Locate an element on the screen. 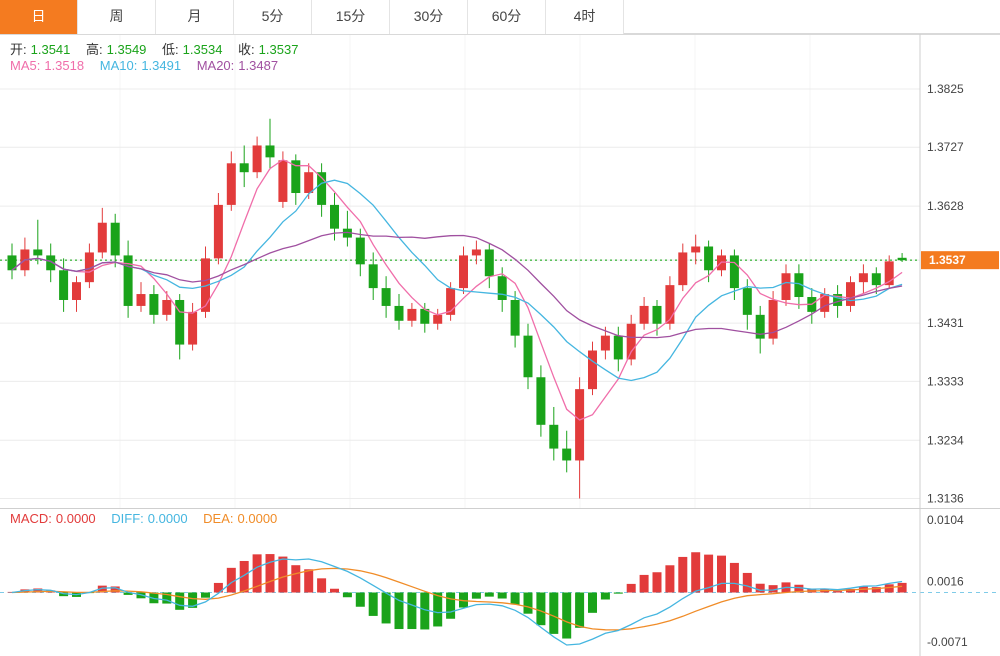 This screenshot has width=1000, height=656. diff-value: 0.0000 is located at coordinates (167, 518).